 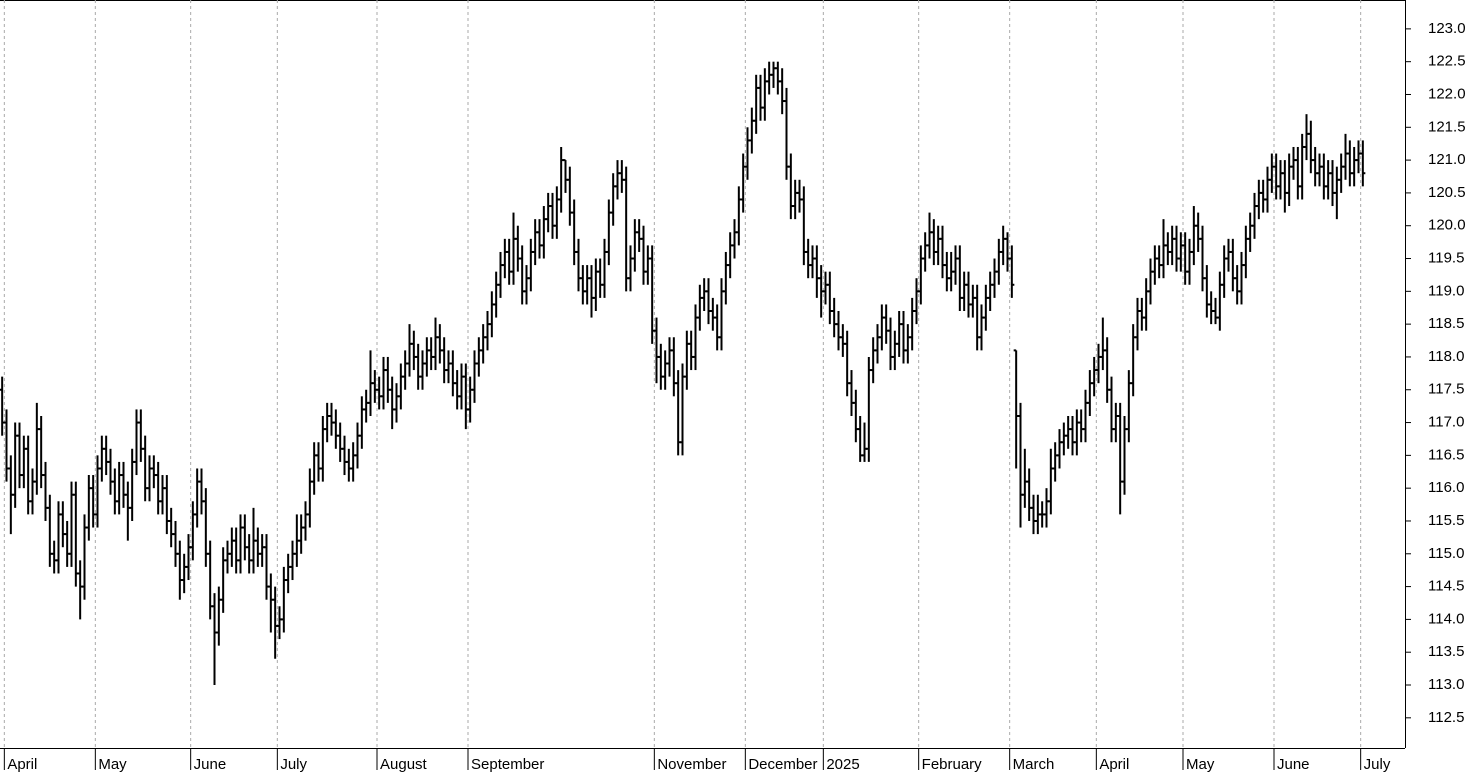 What do you see at coordinates (1446, 586) in the screenshot?
I see `y-tick-label: 114.5` at bounding box center [1446, 586].